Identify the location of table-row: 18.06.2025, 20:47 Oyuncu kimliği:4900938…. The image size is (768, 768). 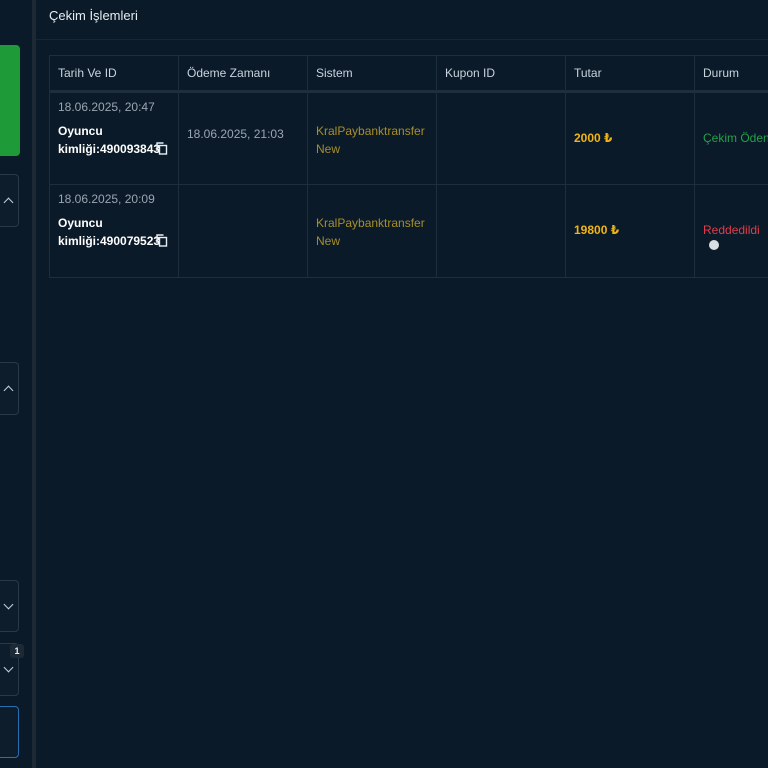
(408, 138).